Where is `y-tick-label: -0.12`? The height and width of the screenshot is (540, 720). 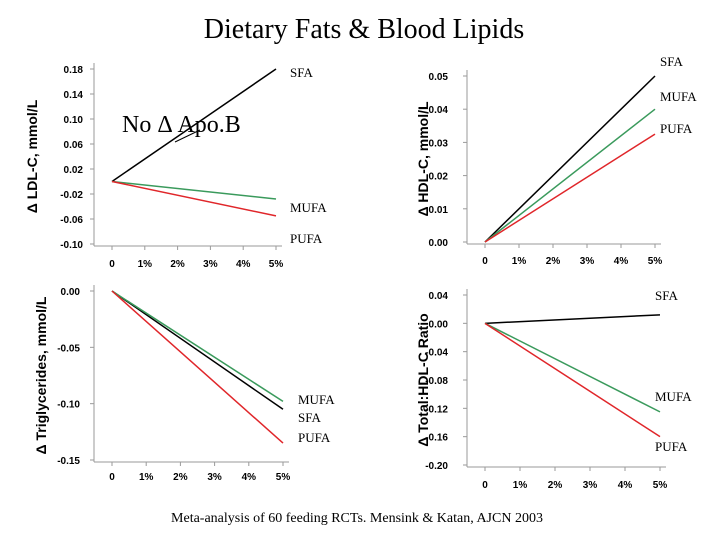 y-tick-label: -0.12 is located at coordinates (436, 409).